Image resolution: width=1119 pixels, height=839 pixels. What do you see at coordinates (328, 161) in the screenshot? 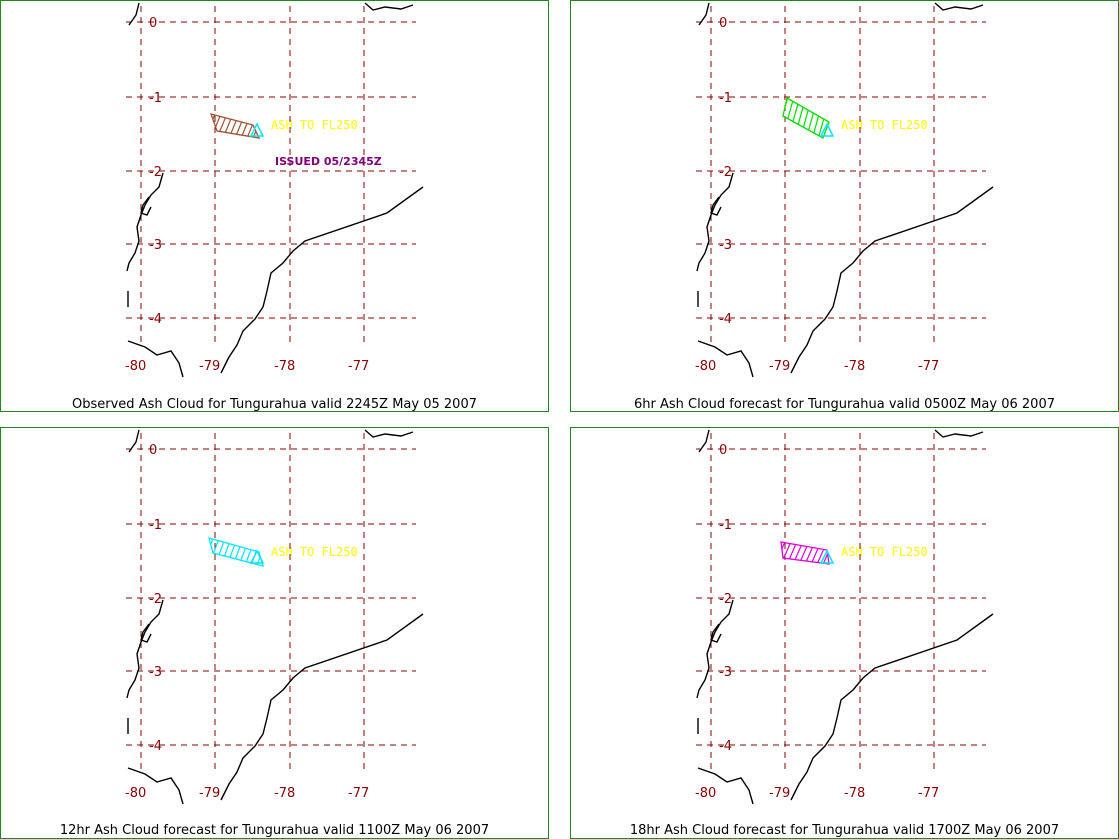
I see `issued-time-label: ISSUED 05/2345Z` at bounding box center [328, 161].